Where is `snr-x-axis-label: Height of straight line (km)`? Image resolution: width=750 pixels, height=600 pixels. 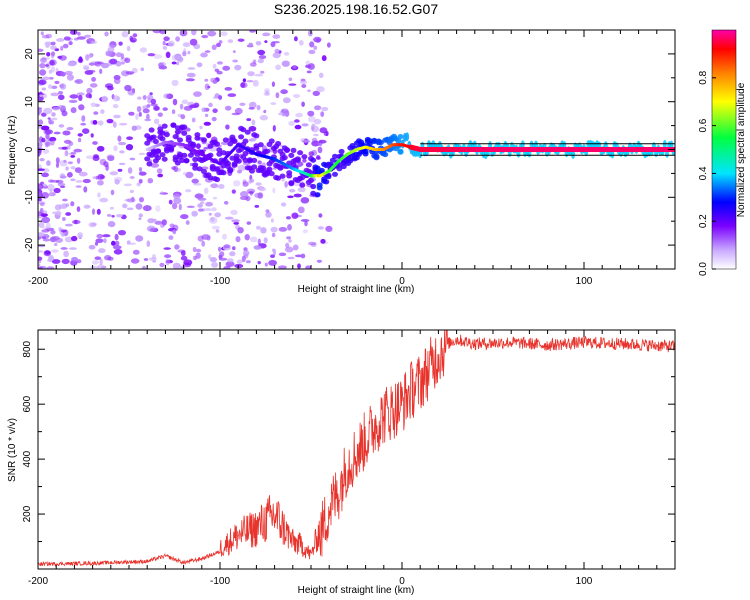
snr-x-axis-label: Height of straight line (km) is located at coordinates (356, 590).